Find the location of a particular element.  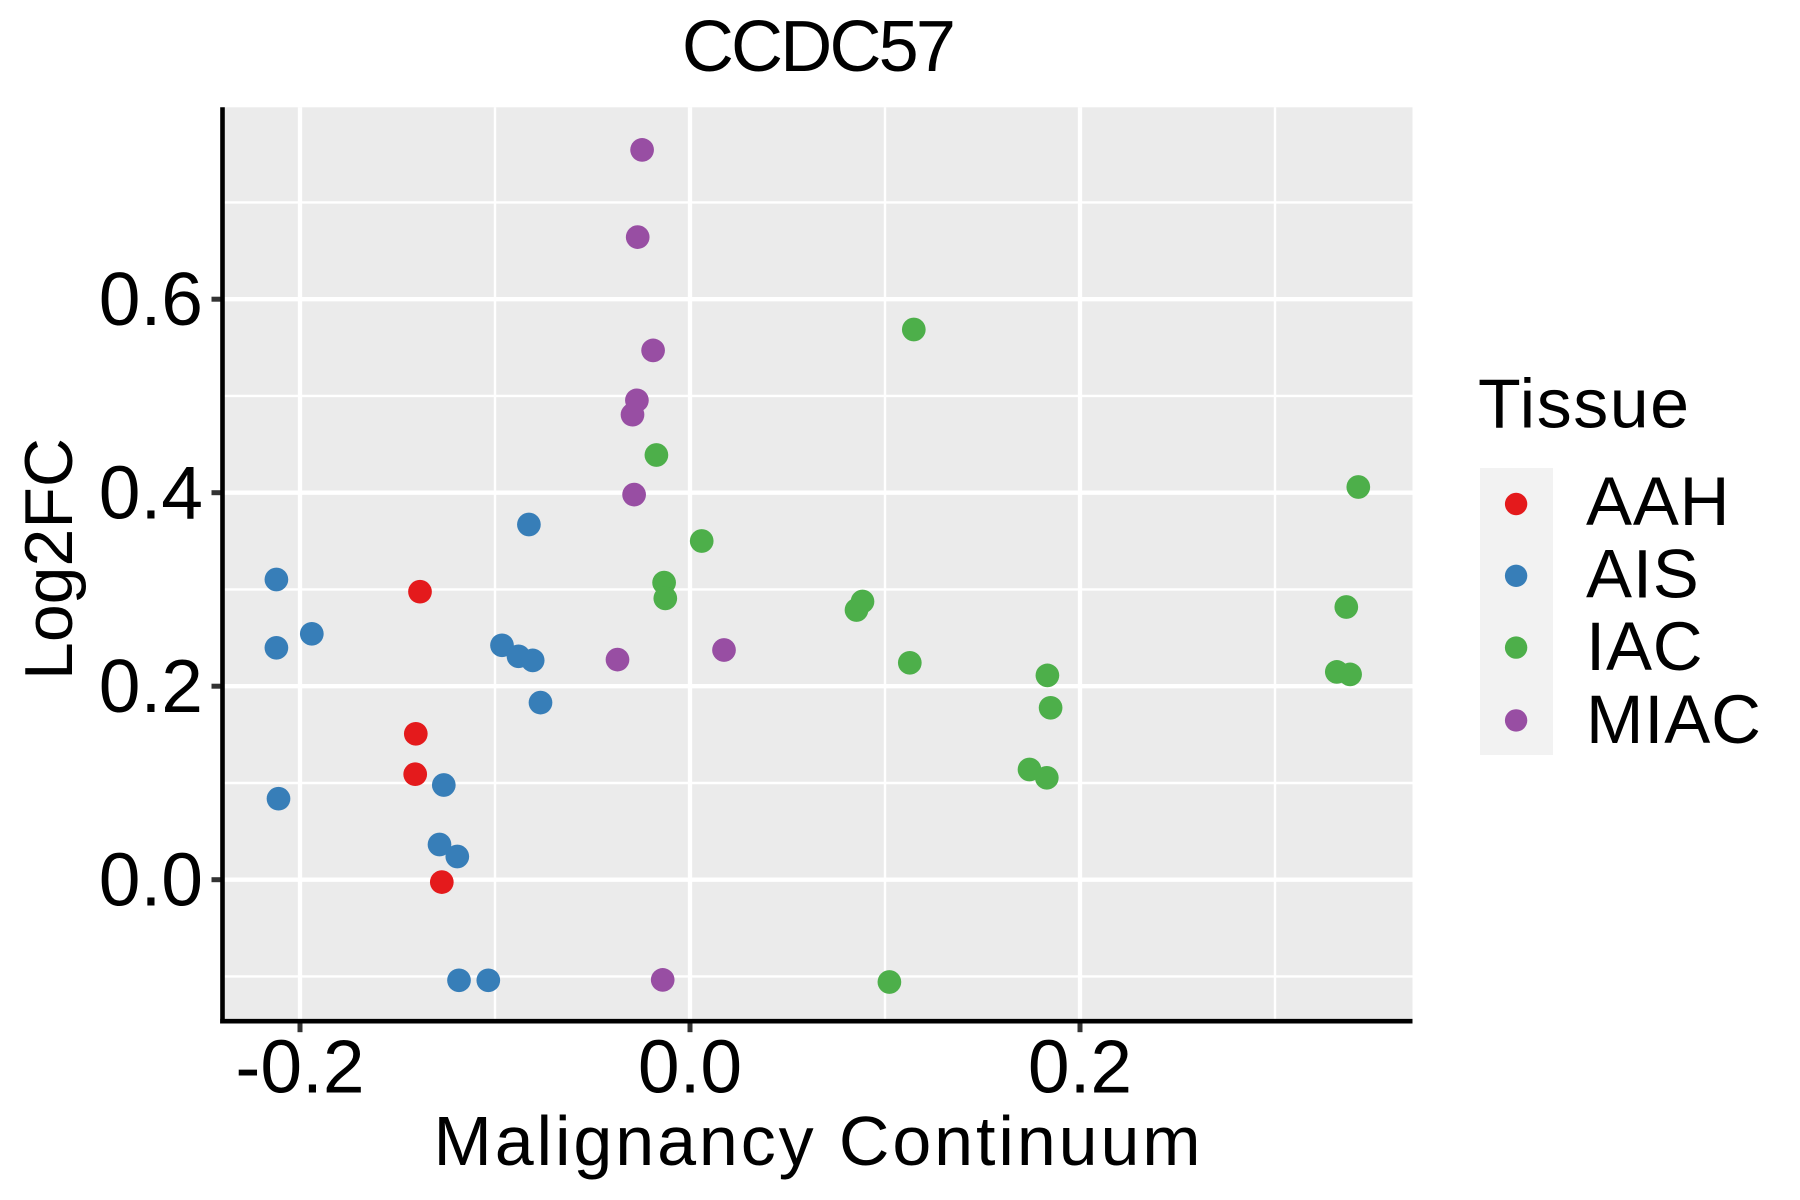

svg-text: Tissue is located at coordinates (1584, 404).